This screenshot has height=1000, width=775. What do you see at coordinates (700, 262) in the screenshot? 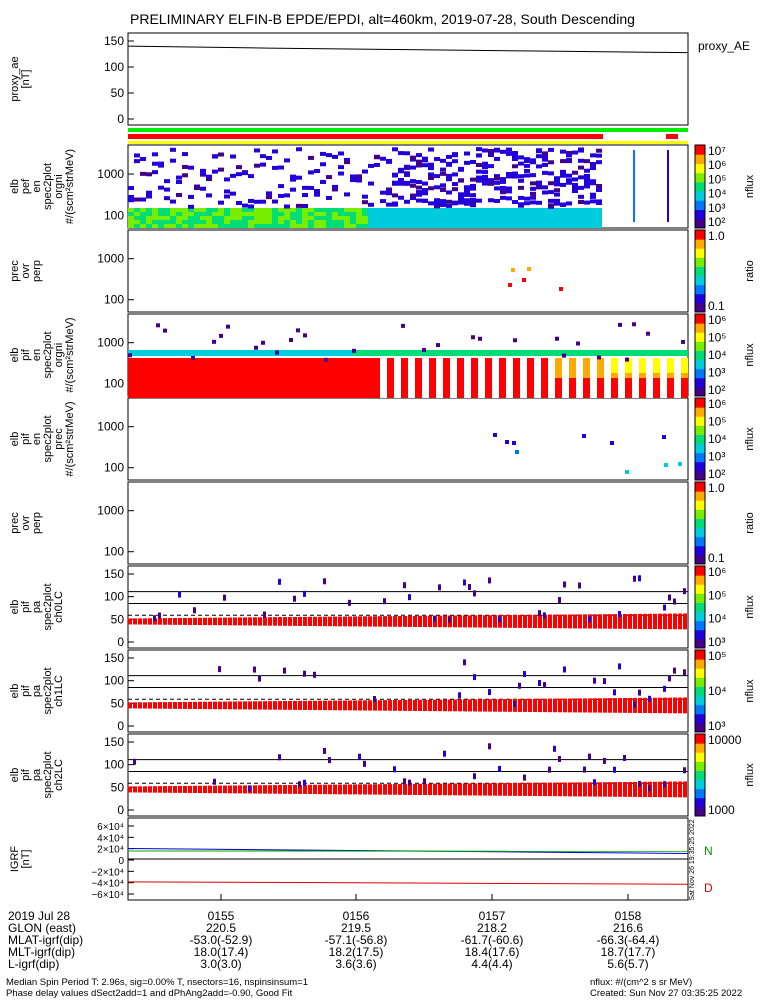
I see `colorbar-pef_ratio` at bounding box center [700, 262].